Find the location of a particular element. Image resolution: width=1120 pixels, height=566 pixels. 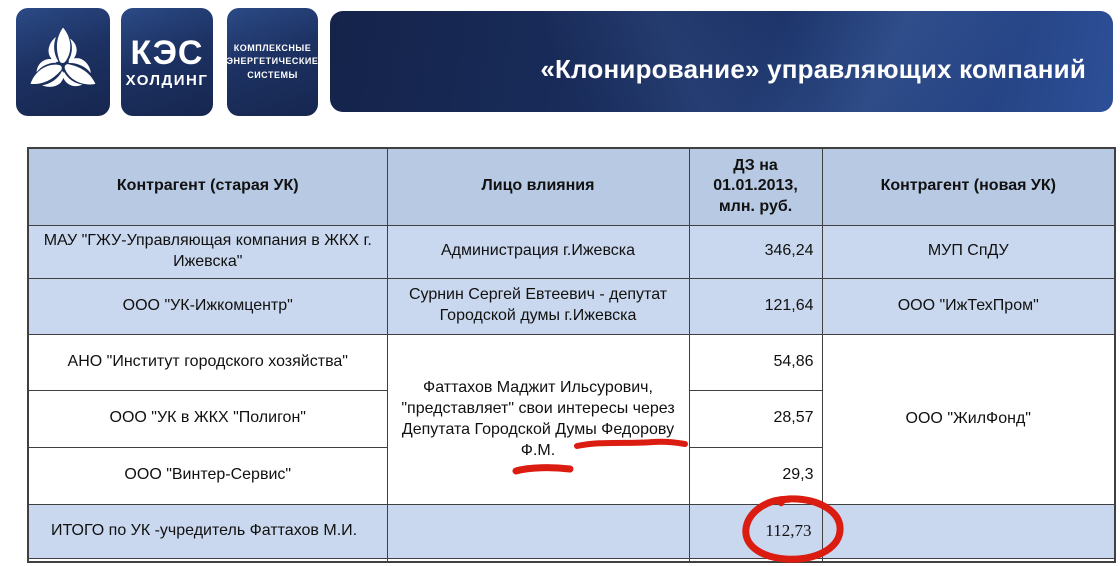

total-debt: 112,73 is located at coordinates (755, 531).